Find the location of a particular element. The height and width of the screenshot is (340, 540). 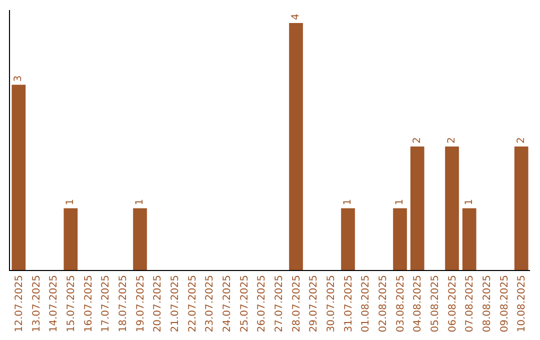

x-tick-label: 18.07.2025 is located at coordinates (123, 303).